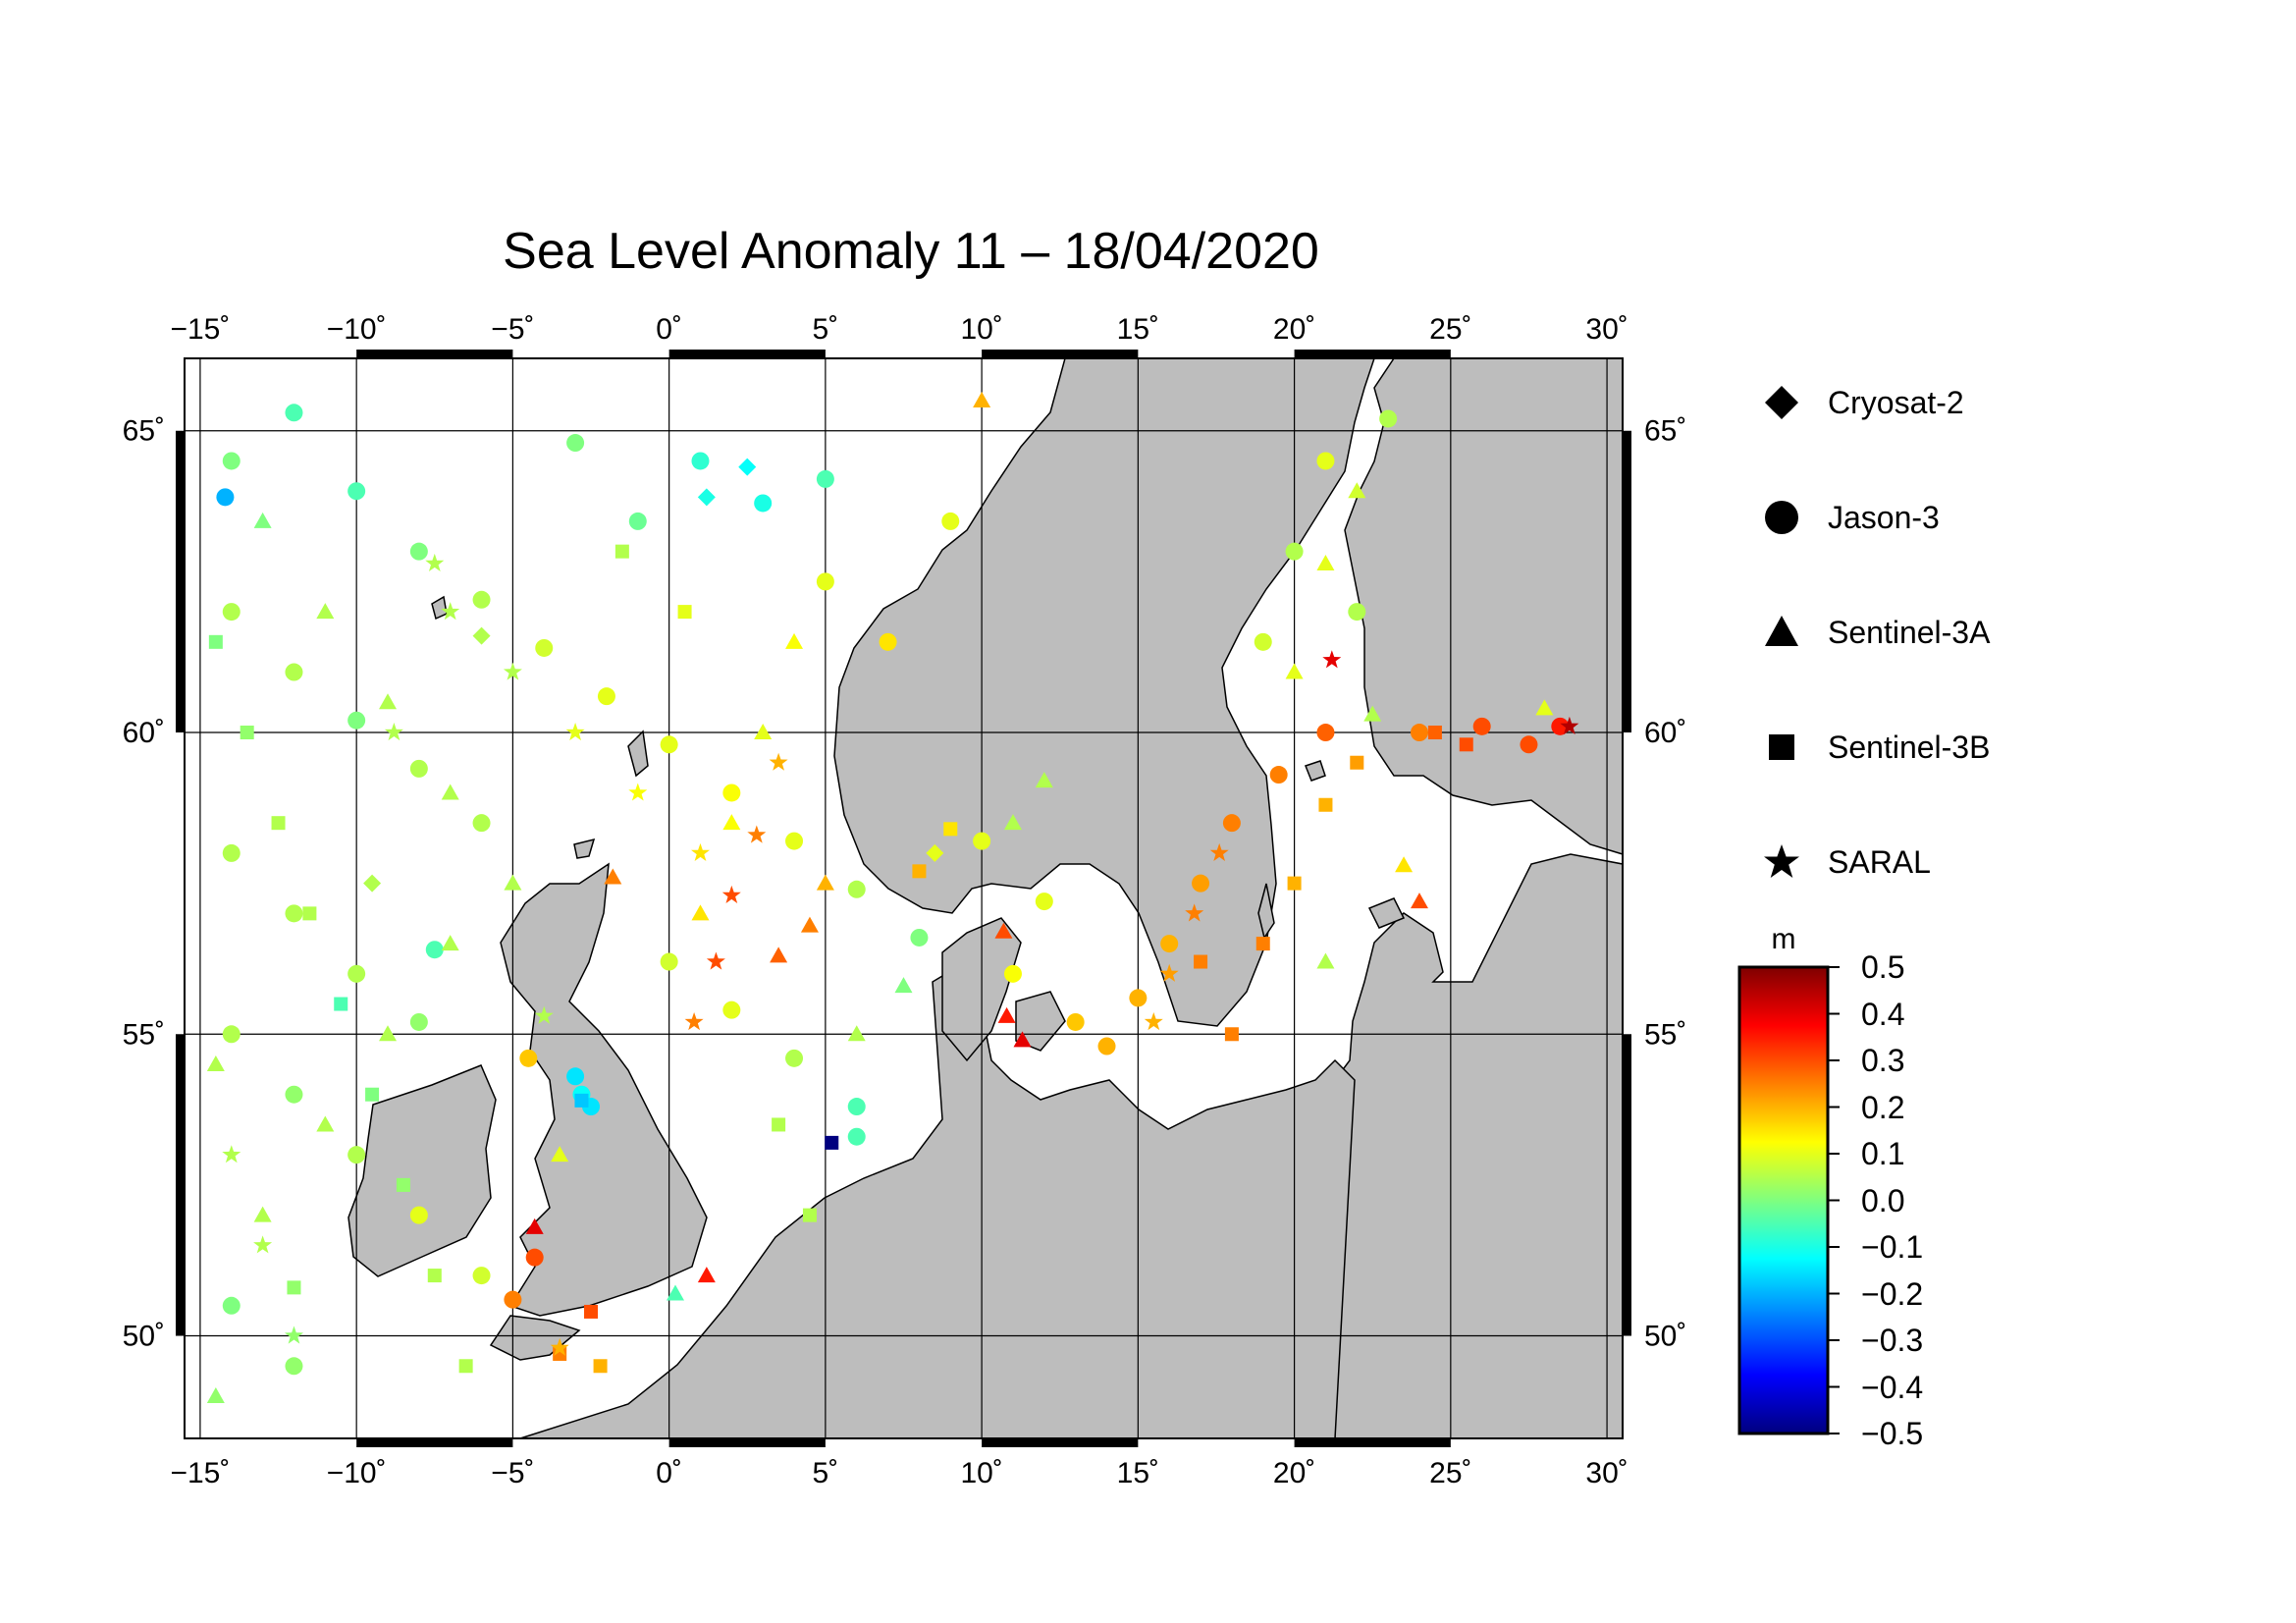  I want to click on shetland-land, so click(638, 754).